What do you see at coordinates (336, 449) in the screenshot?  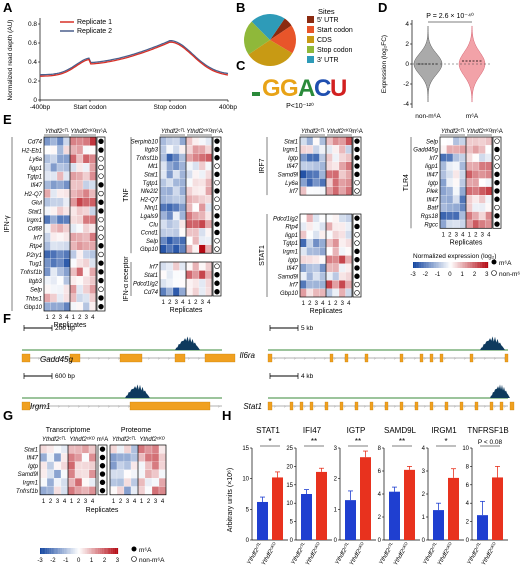 I see `y-tick-label: 3` at bounding box center [336, 449].